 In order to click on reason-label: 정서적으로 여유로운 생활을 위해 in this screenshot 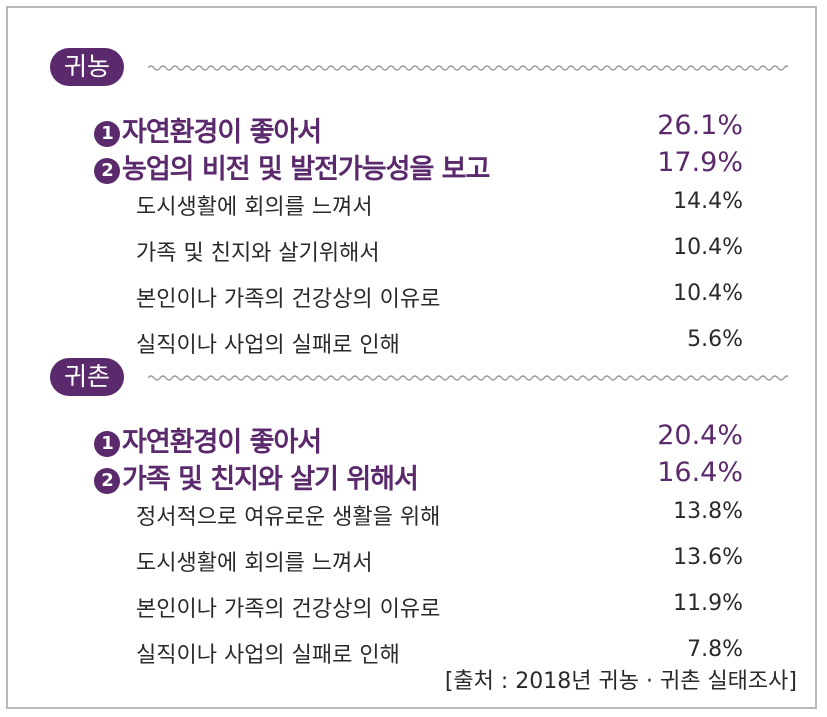, I will do `click(288, 517)`.